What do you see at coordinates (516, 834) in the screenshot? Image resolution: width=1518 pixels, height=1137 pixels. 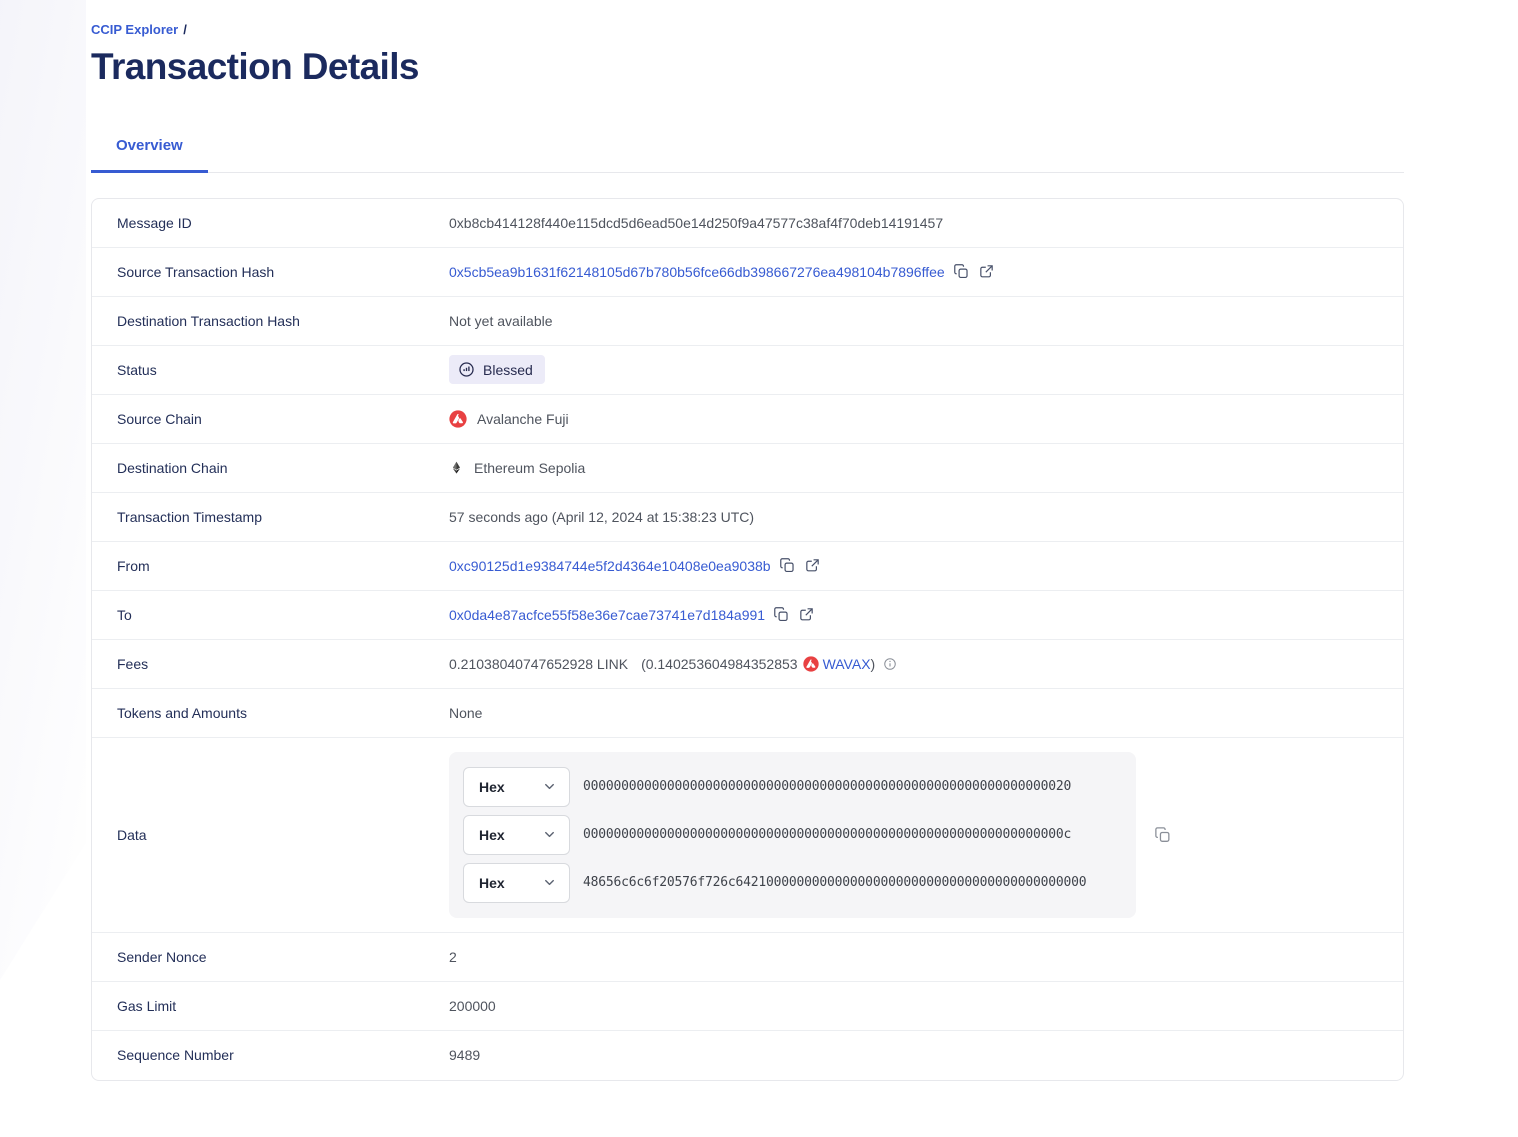 I see `data-format-select-2: Hex` at bounding box center [516, 834].